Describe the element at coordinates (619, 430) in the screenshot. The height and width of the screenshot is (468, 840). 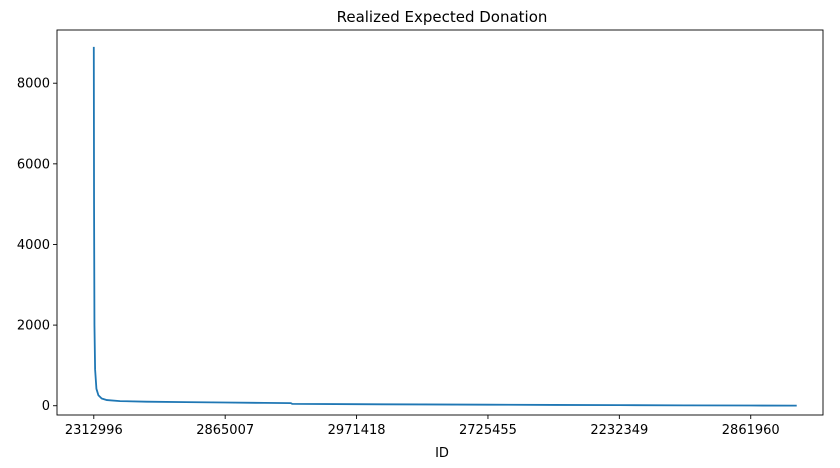
I see `x-tick-label-4: 2232349` at that location.